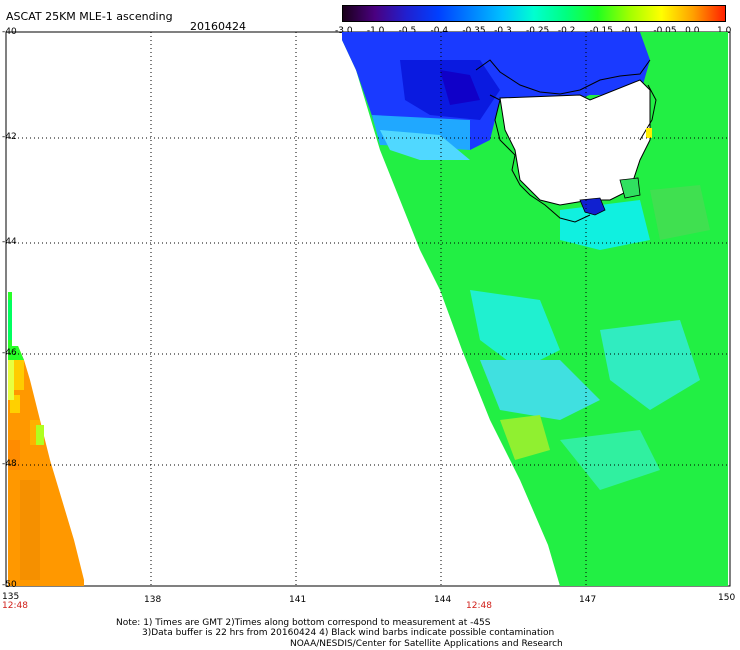 This screenshot has height=650, width=740. What do you see at coordinates (11, 597) in the screenshot?
I see `lon-label: 135` at bounding box center [11, 597].